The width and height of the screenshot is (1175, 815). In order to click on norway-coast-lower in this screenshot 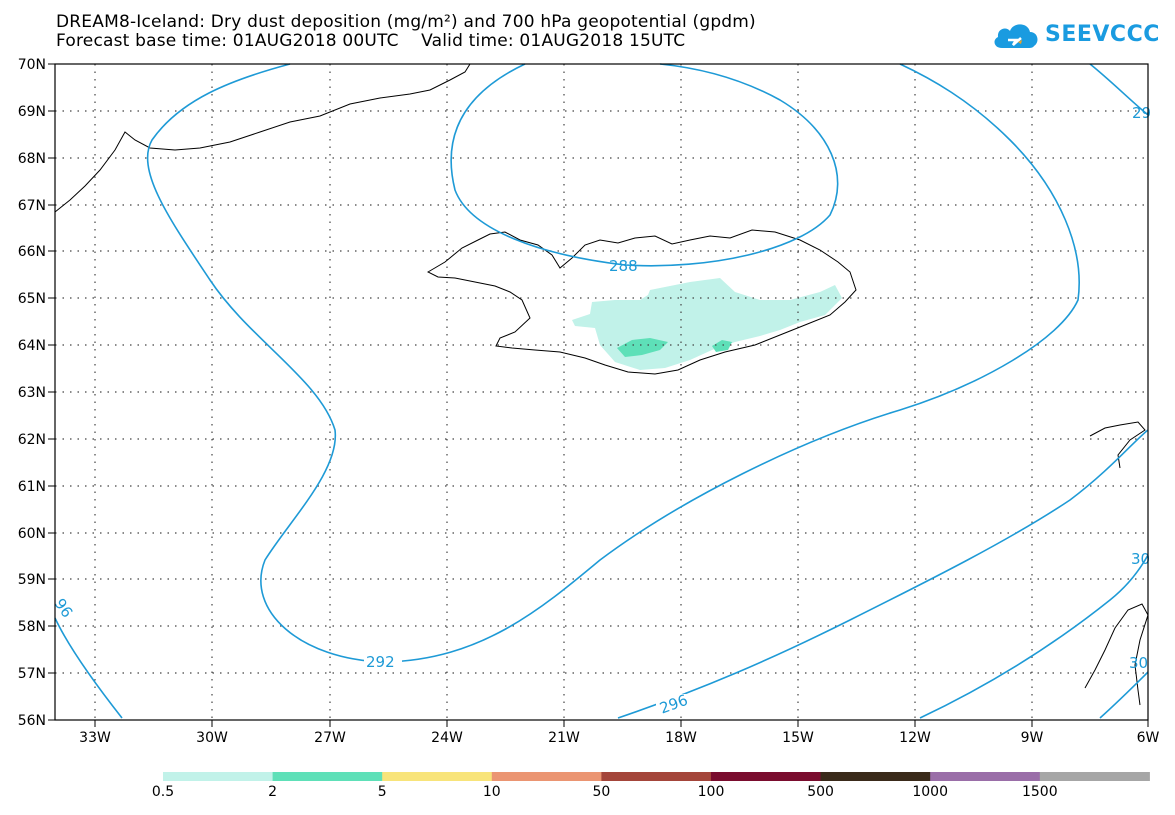, I will do `click(1116, 654)`.